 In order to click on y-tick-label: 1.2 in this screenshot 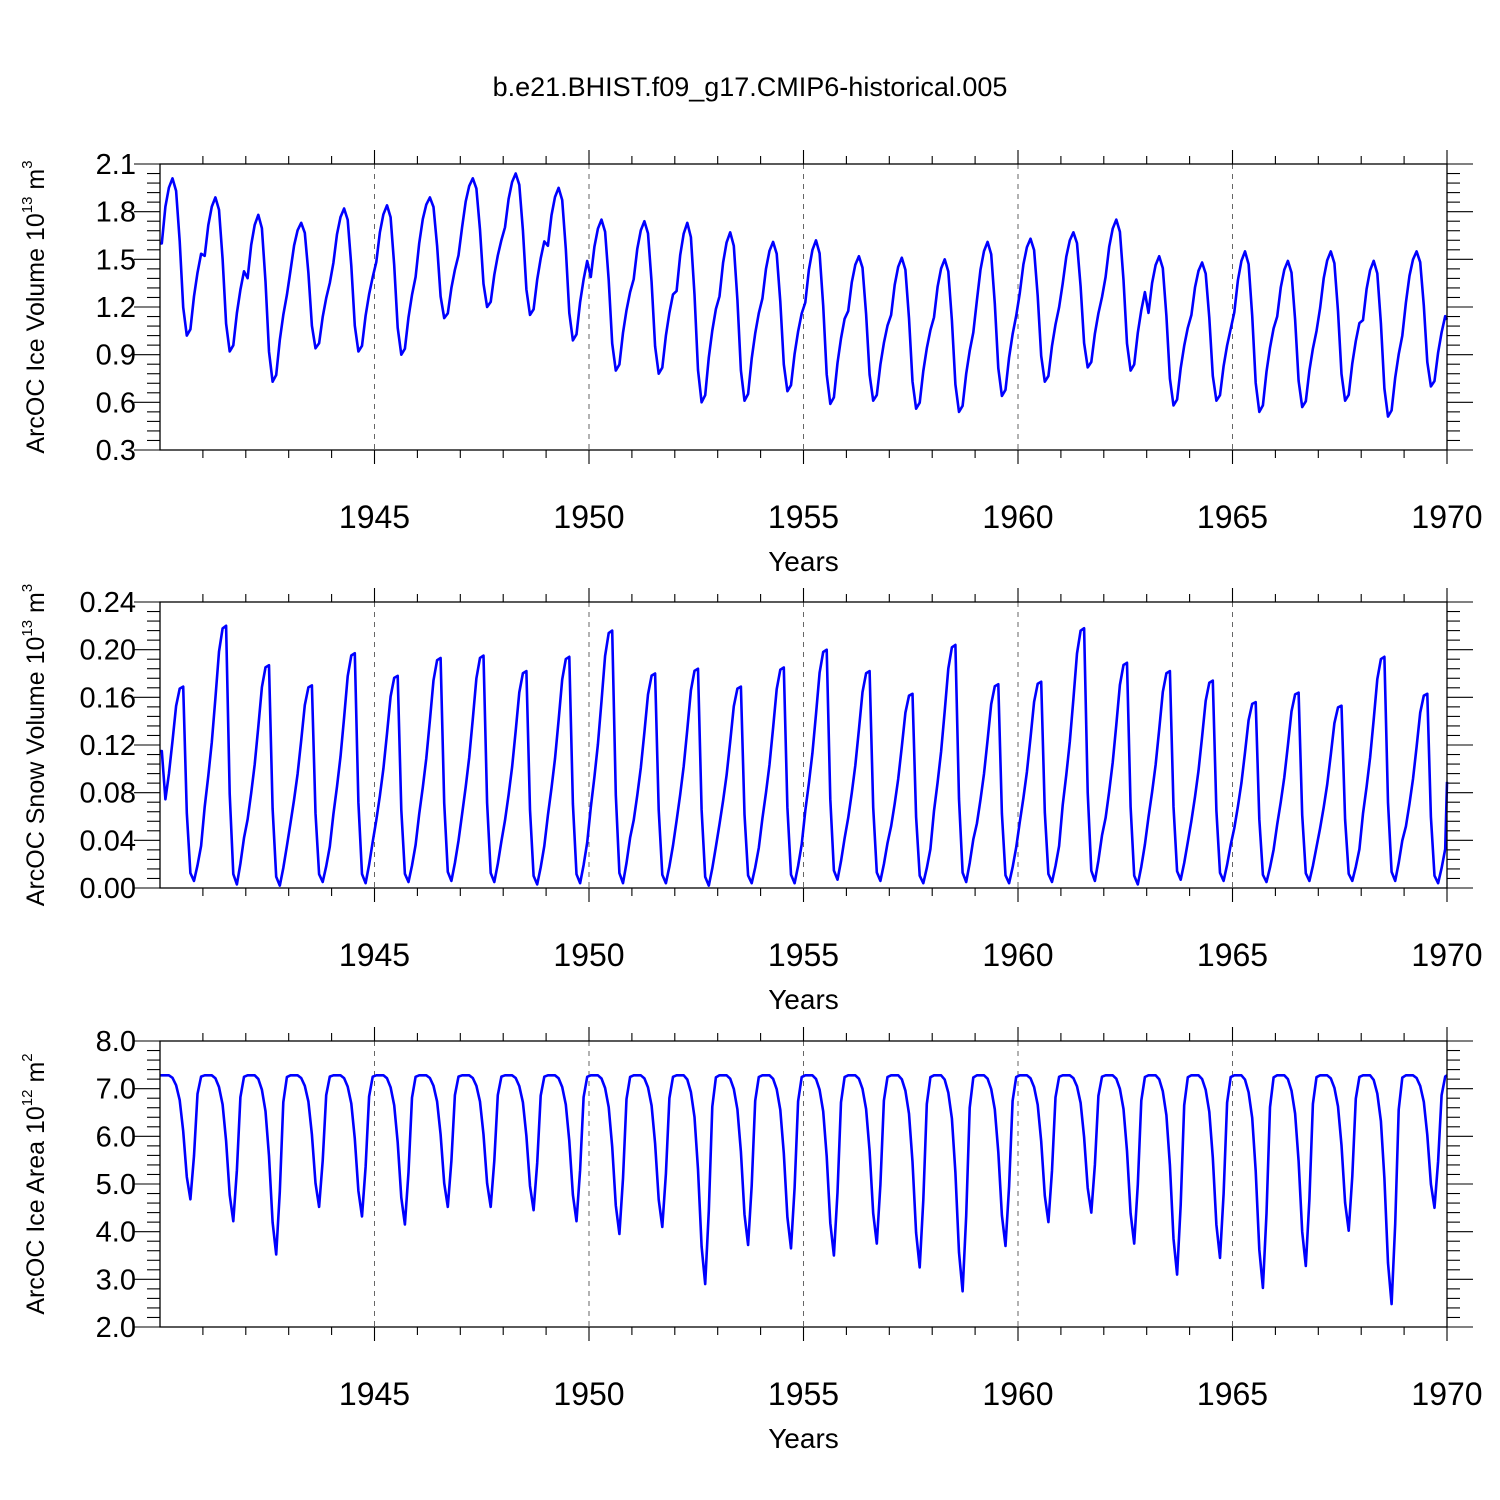, I will do `click(116, 308)`.